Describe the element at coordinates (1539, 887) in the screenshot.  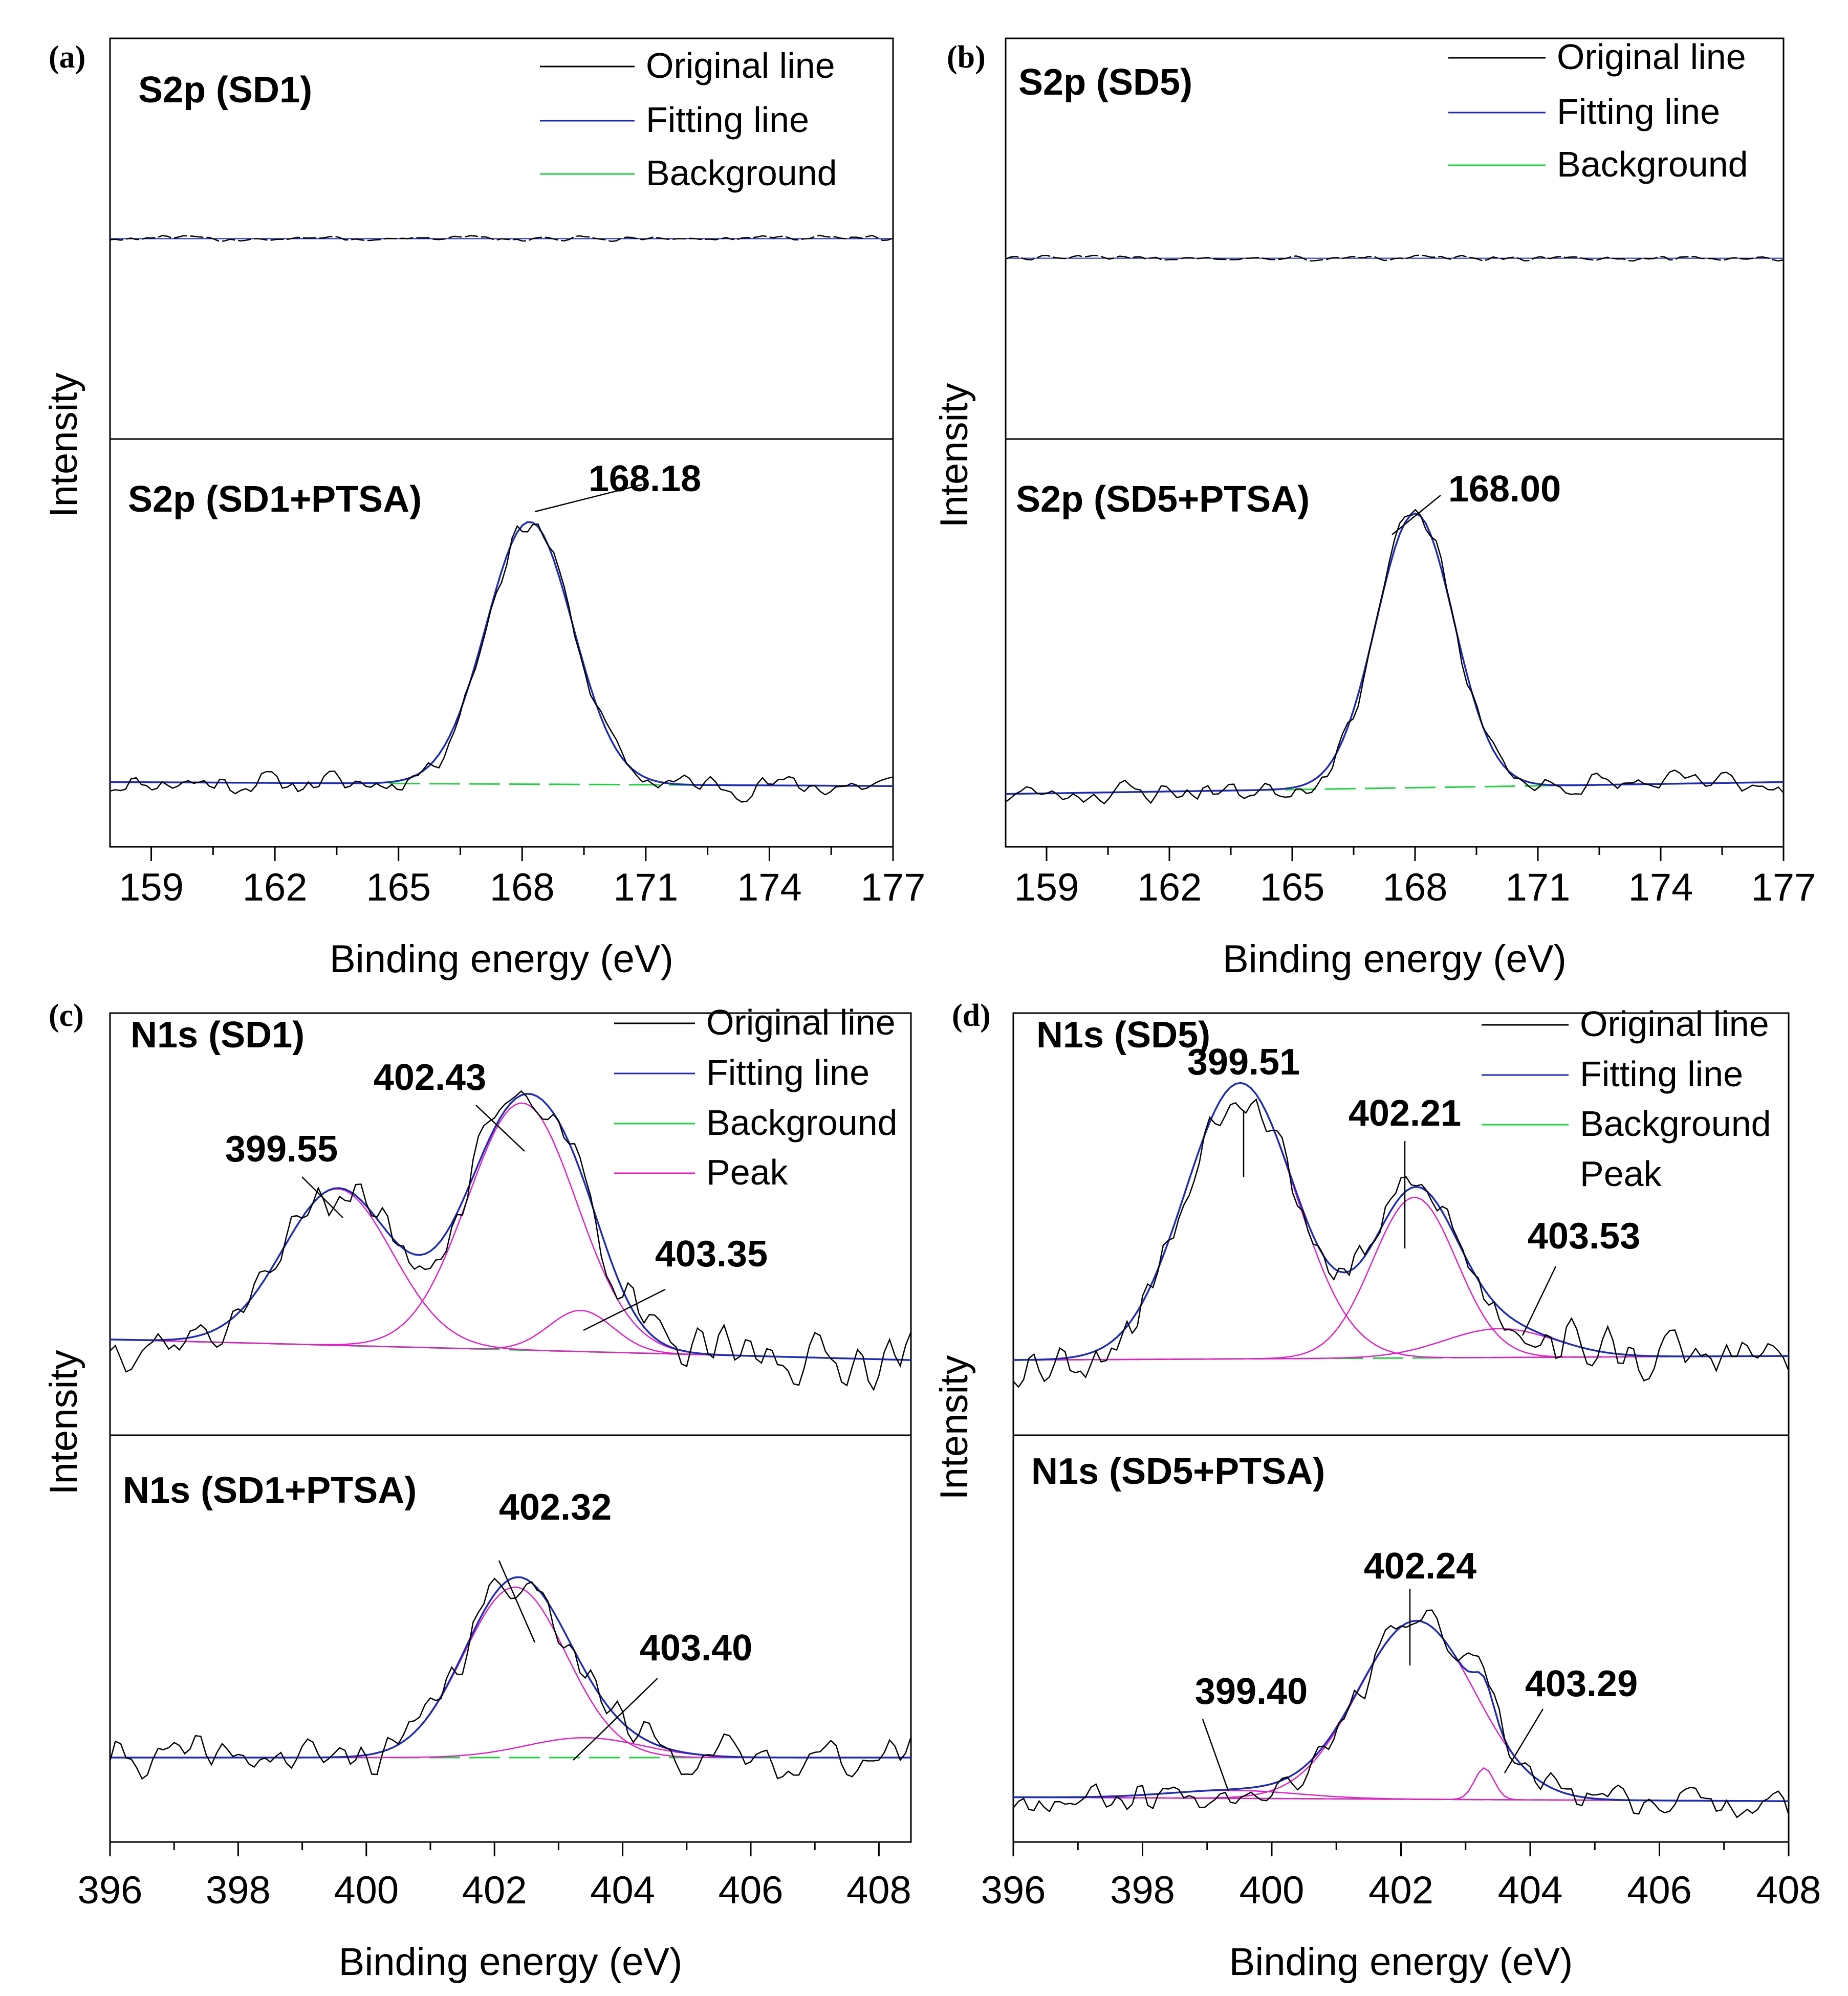
I see `x-tick-label: 171` at that location.